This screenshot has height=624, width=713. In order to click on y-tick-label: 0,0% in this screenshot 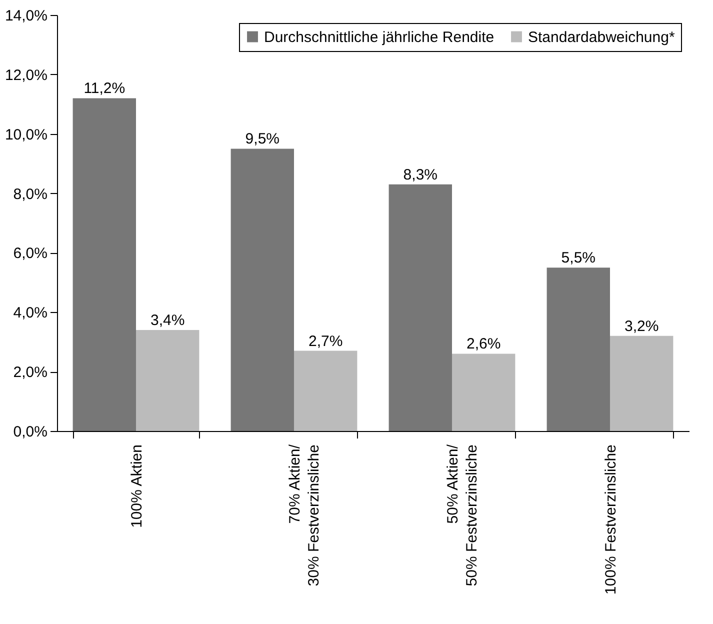, I will do `click(30, 432)`.